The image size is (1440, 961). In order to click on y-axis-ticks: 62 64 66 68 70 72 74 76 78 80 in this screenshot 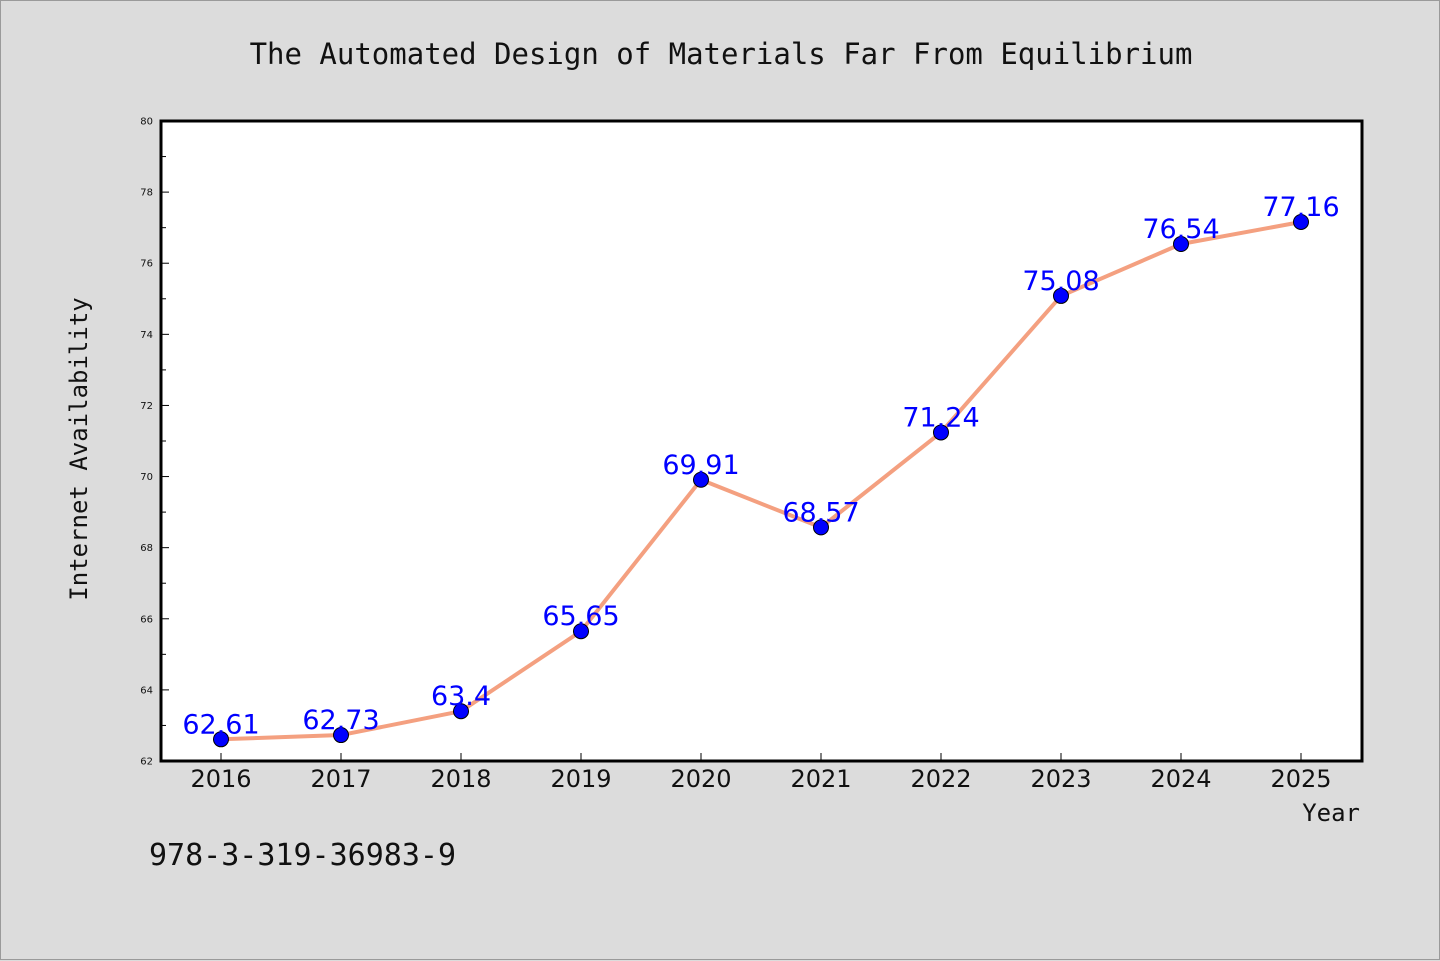, I will do `click(154, 442)`.